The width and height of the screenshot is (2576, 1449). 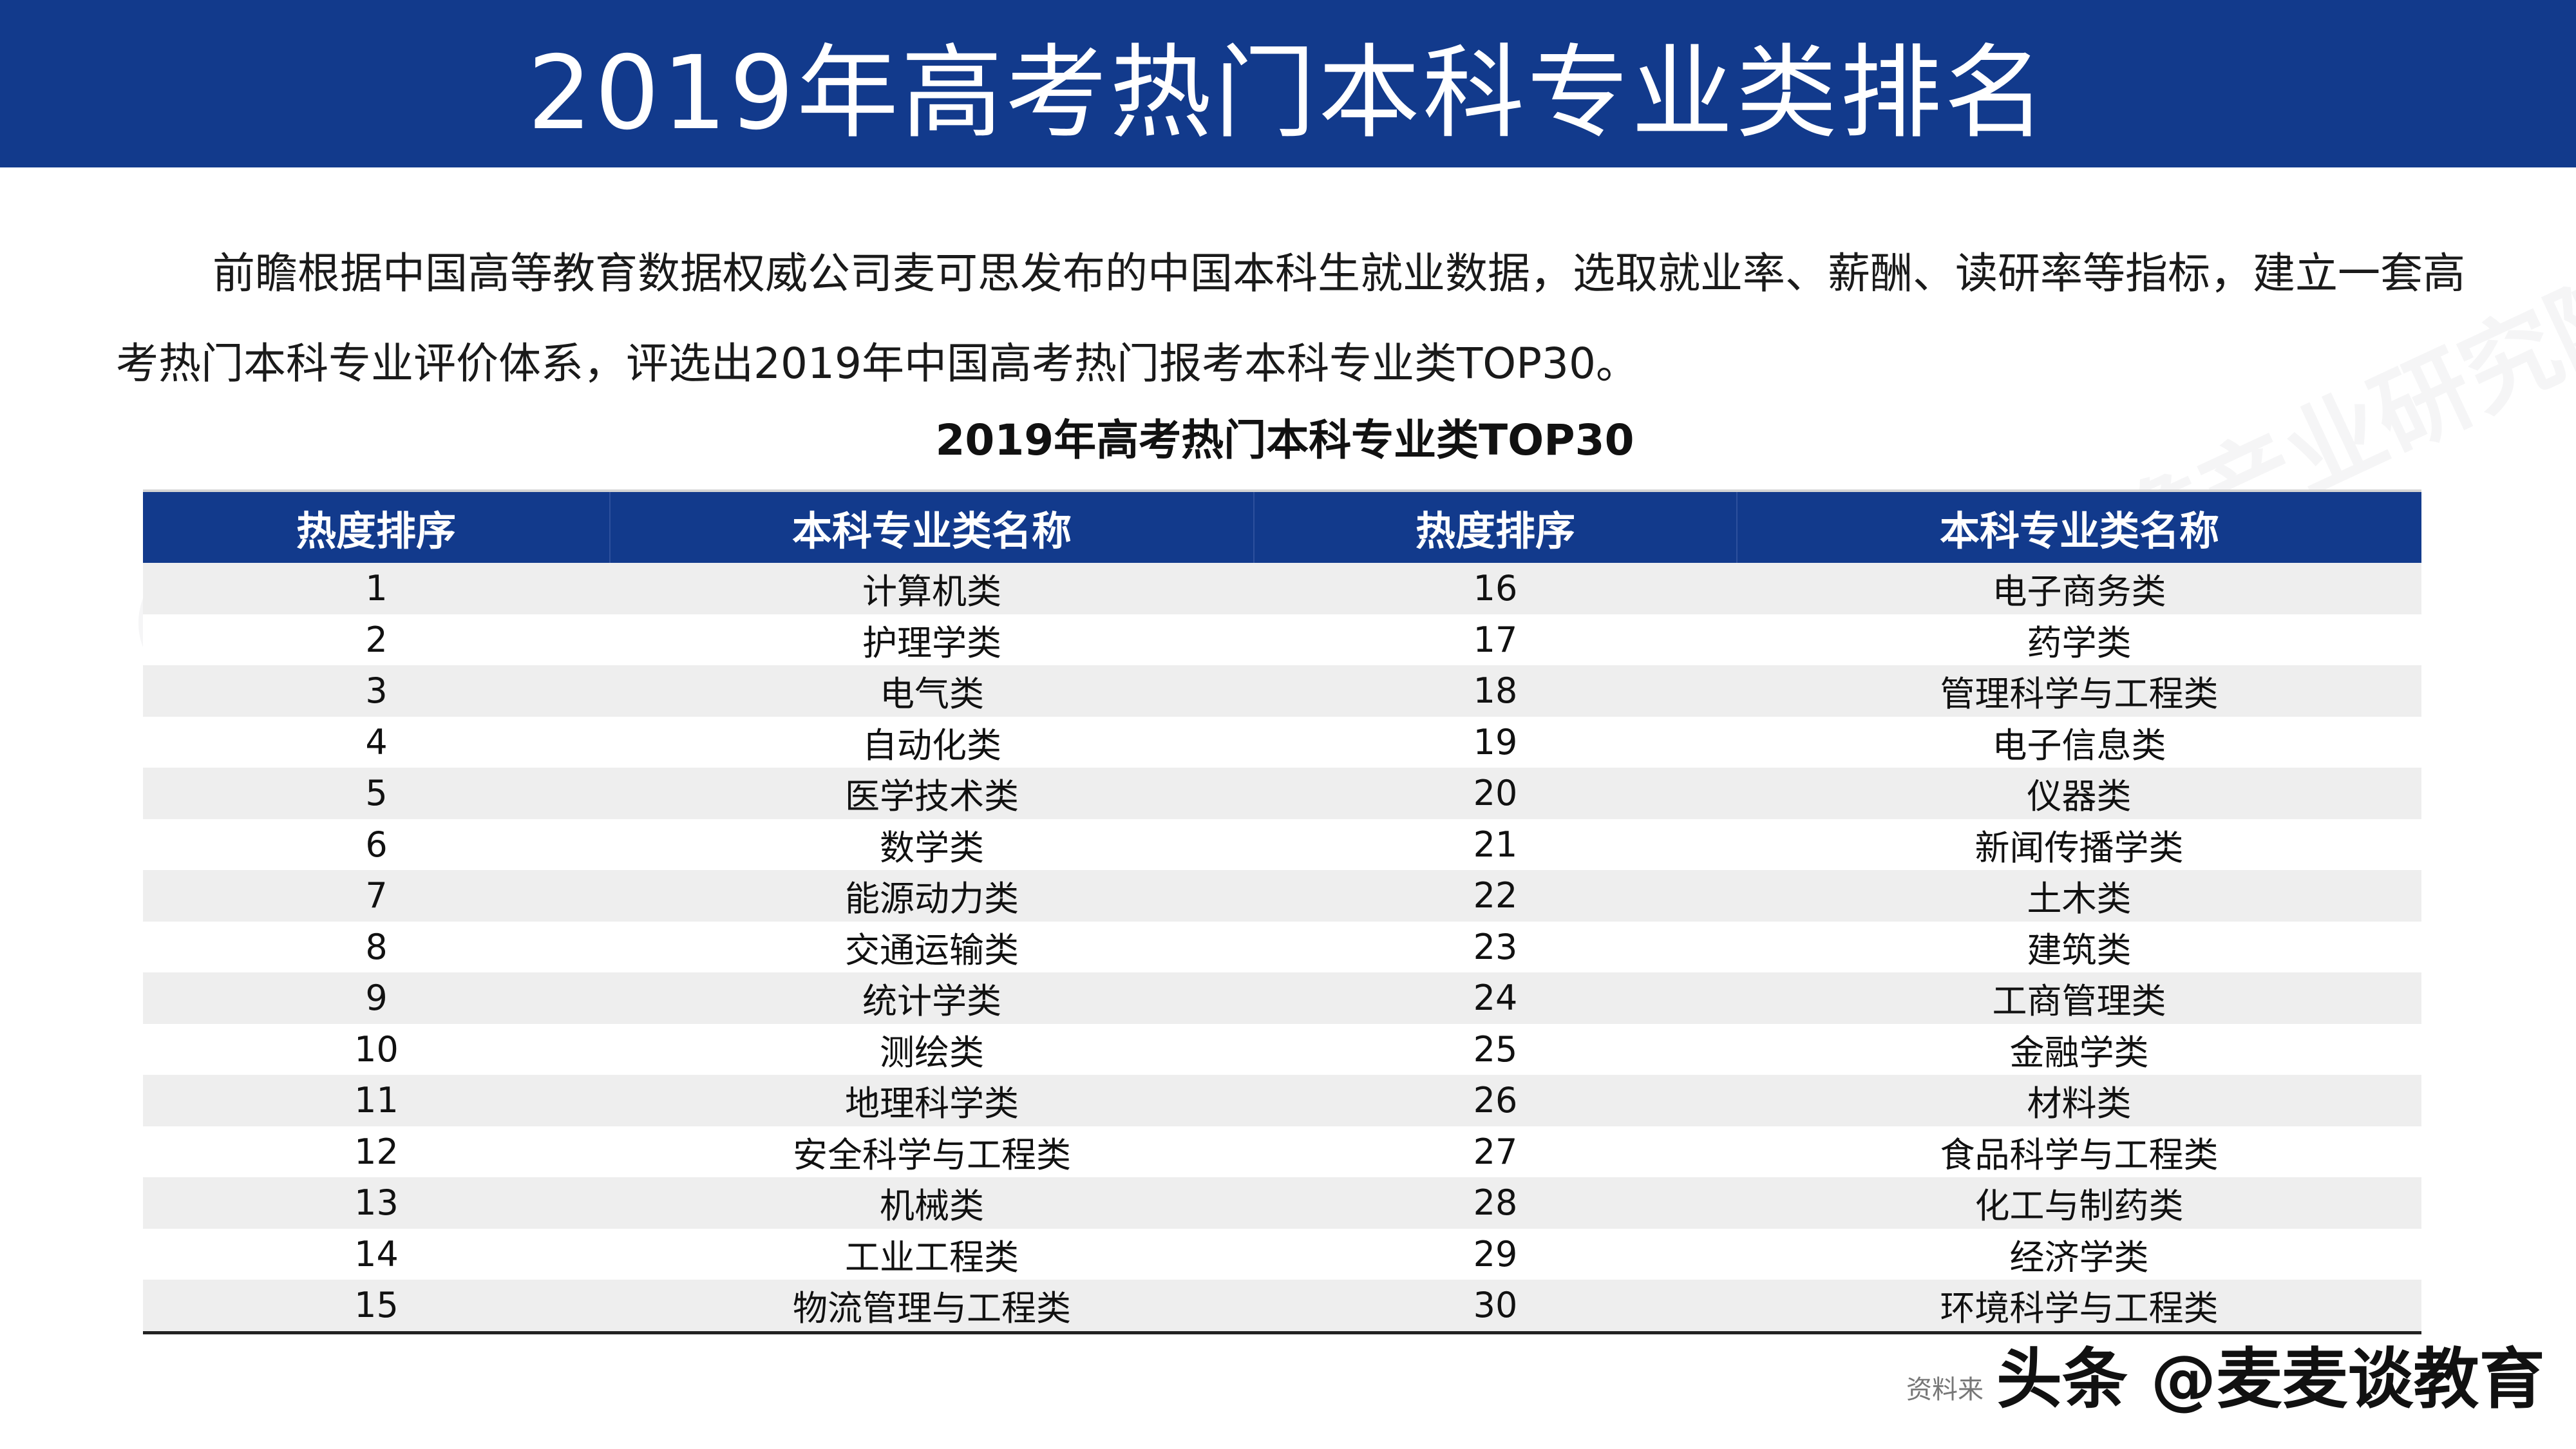 I want to click on table-row: 4 自动化类 19 电子信息类, so click(x=1282, y=742).